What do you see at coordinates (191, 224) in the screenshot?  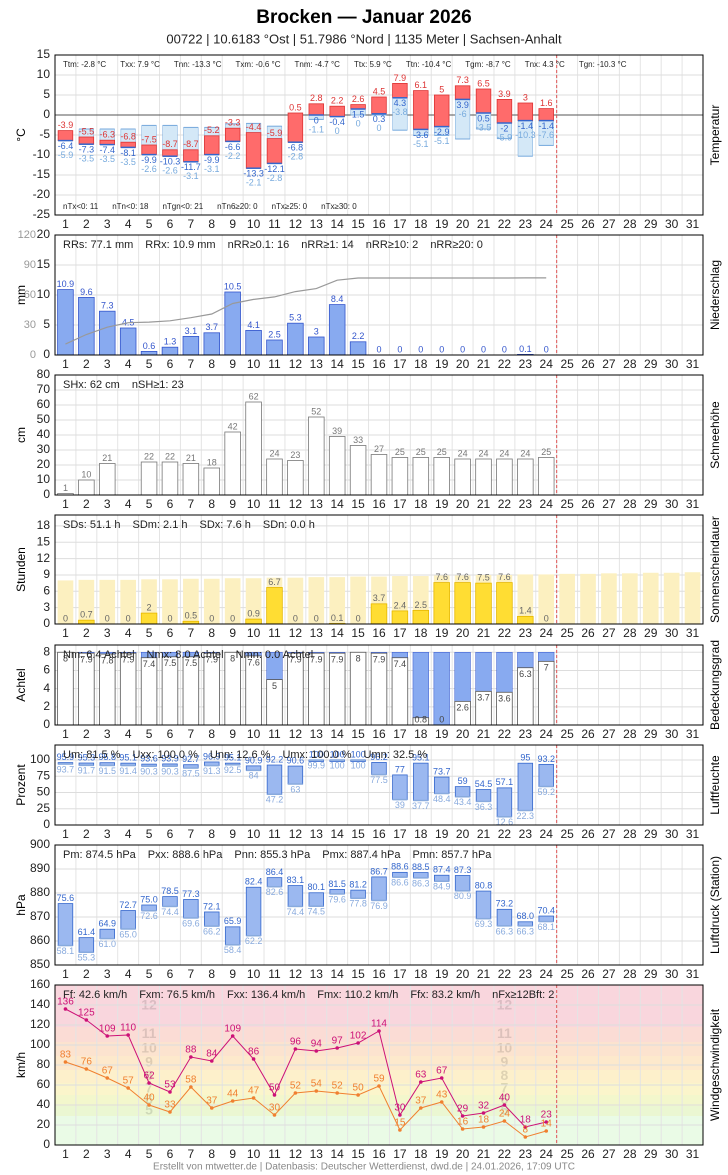 I see `x-tick-label: 7` at bounding box center [191, 224].